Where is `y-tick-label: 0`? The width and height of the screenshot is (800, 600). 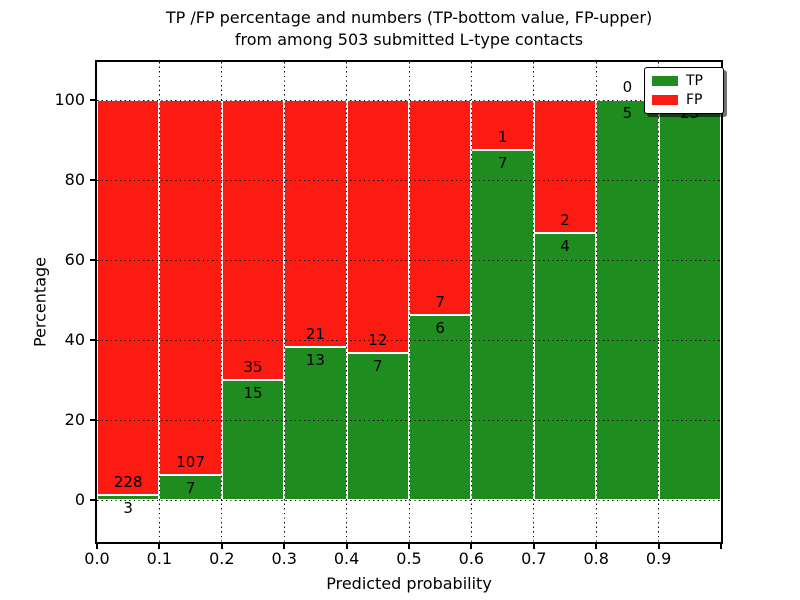
y-tick-label: 0 is located at coordinates (79, 499).